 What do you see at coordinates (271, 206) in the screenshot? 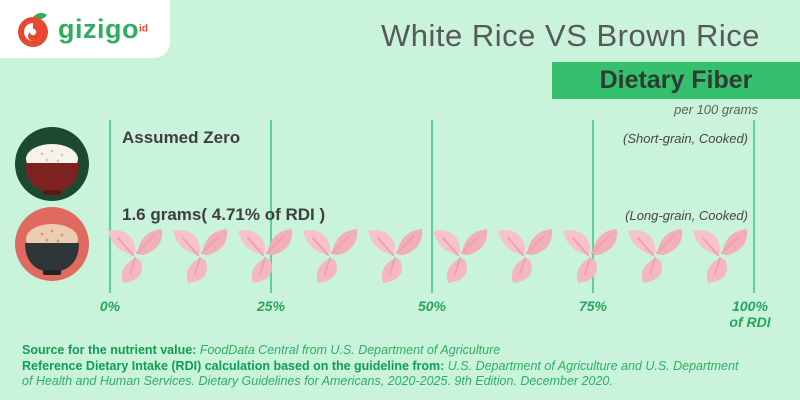
I see `gridline-25pct` at bounding box center [271, 206].